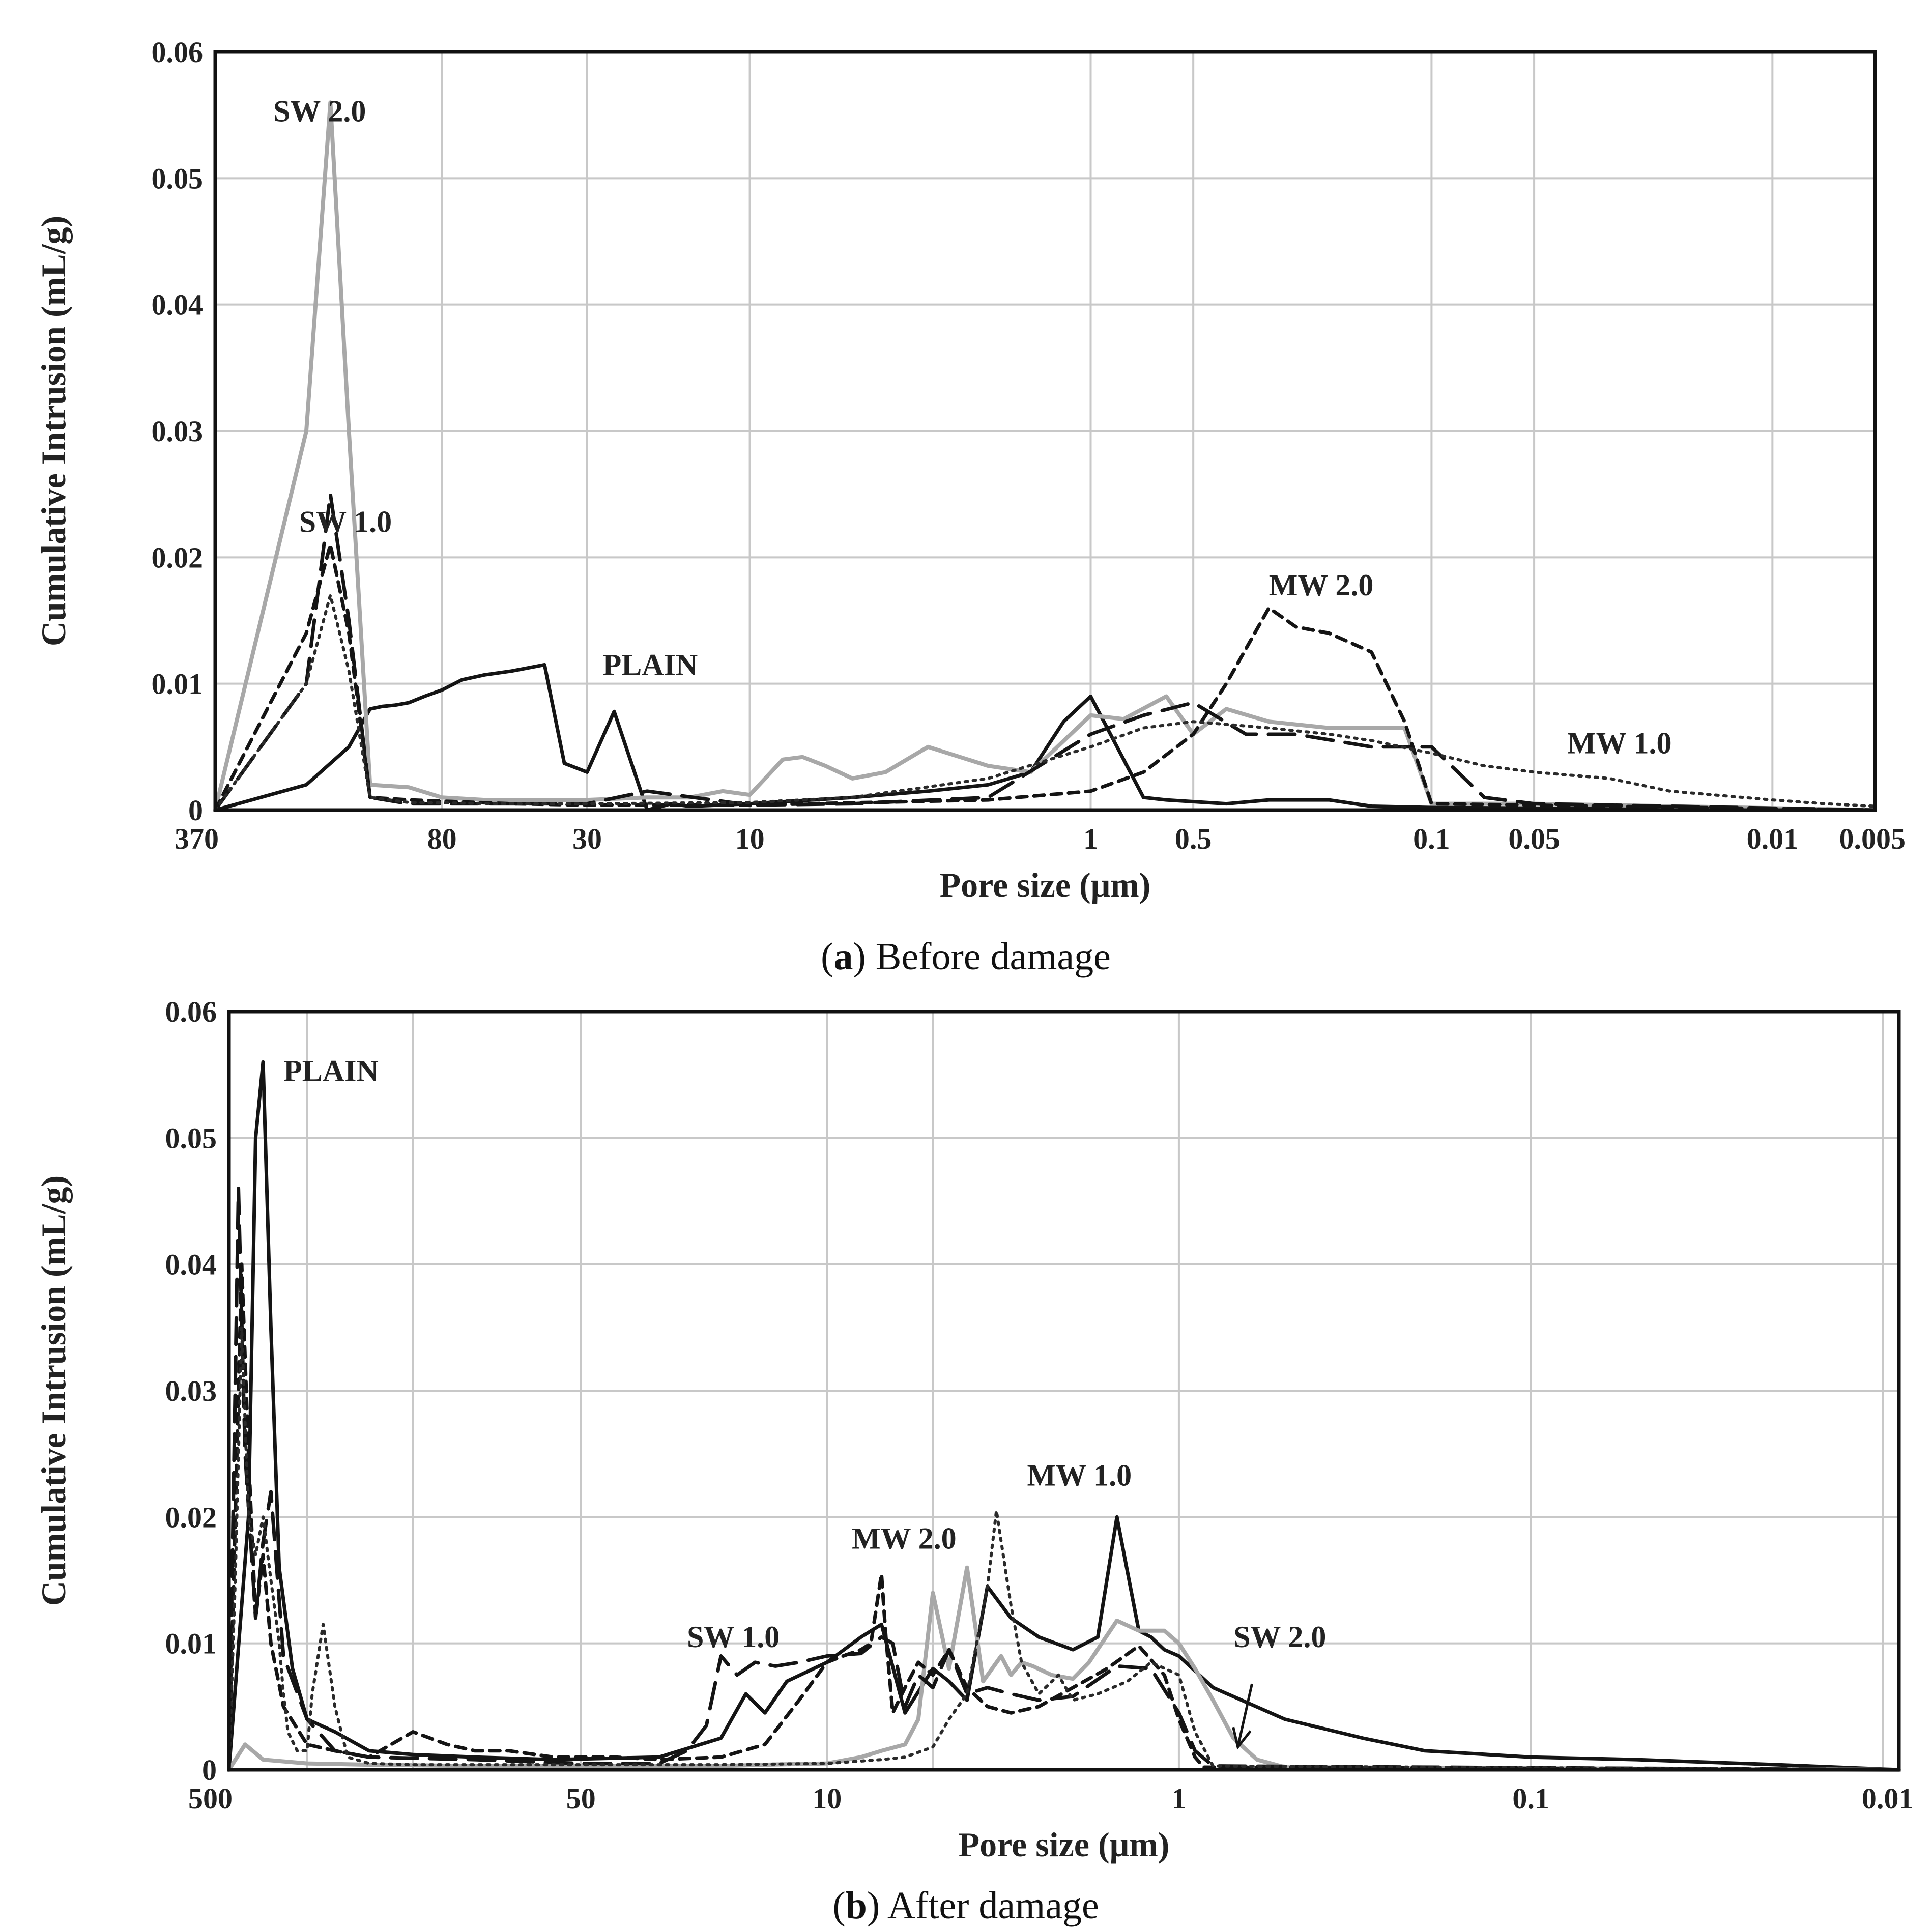 The height and width of the screenshot is (1929, 1932). Describe the element at coordinates (1530, 1798) in the screenshot. I see `pb-x-tick-label: 0.1` at that location.